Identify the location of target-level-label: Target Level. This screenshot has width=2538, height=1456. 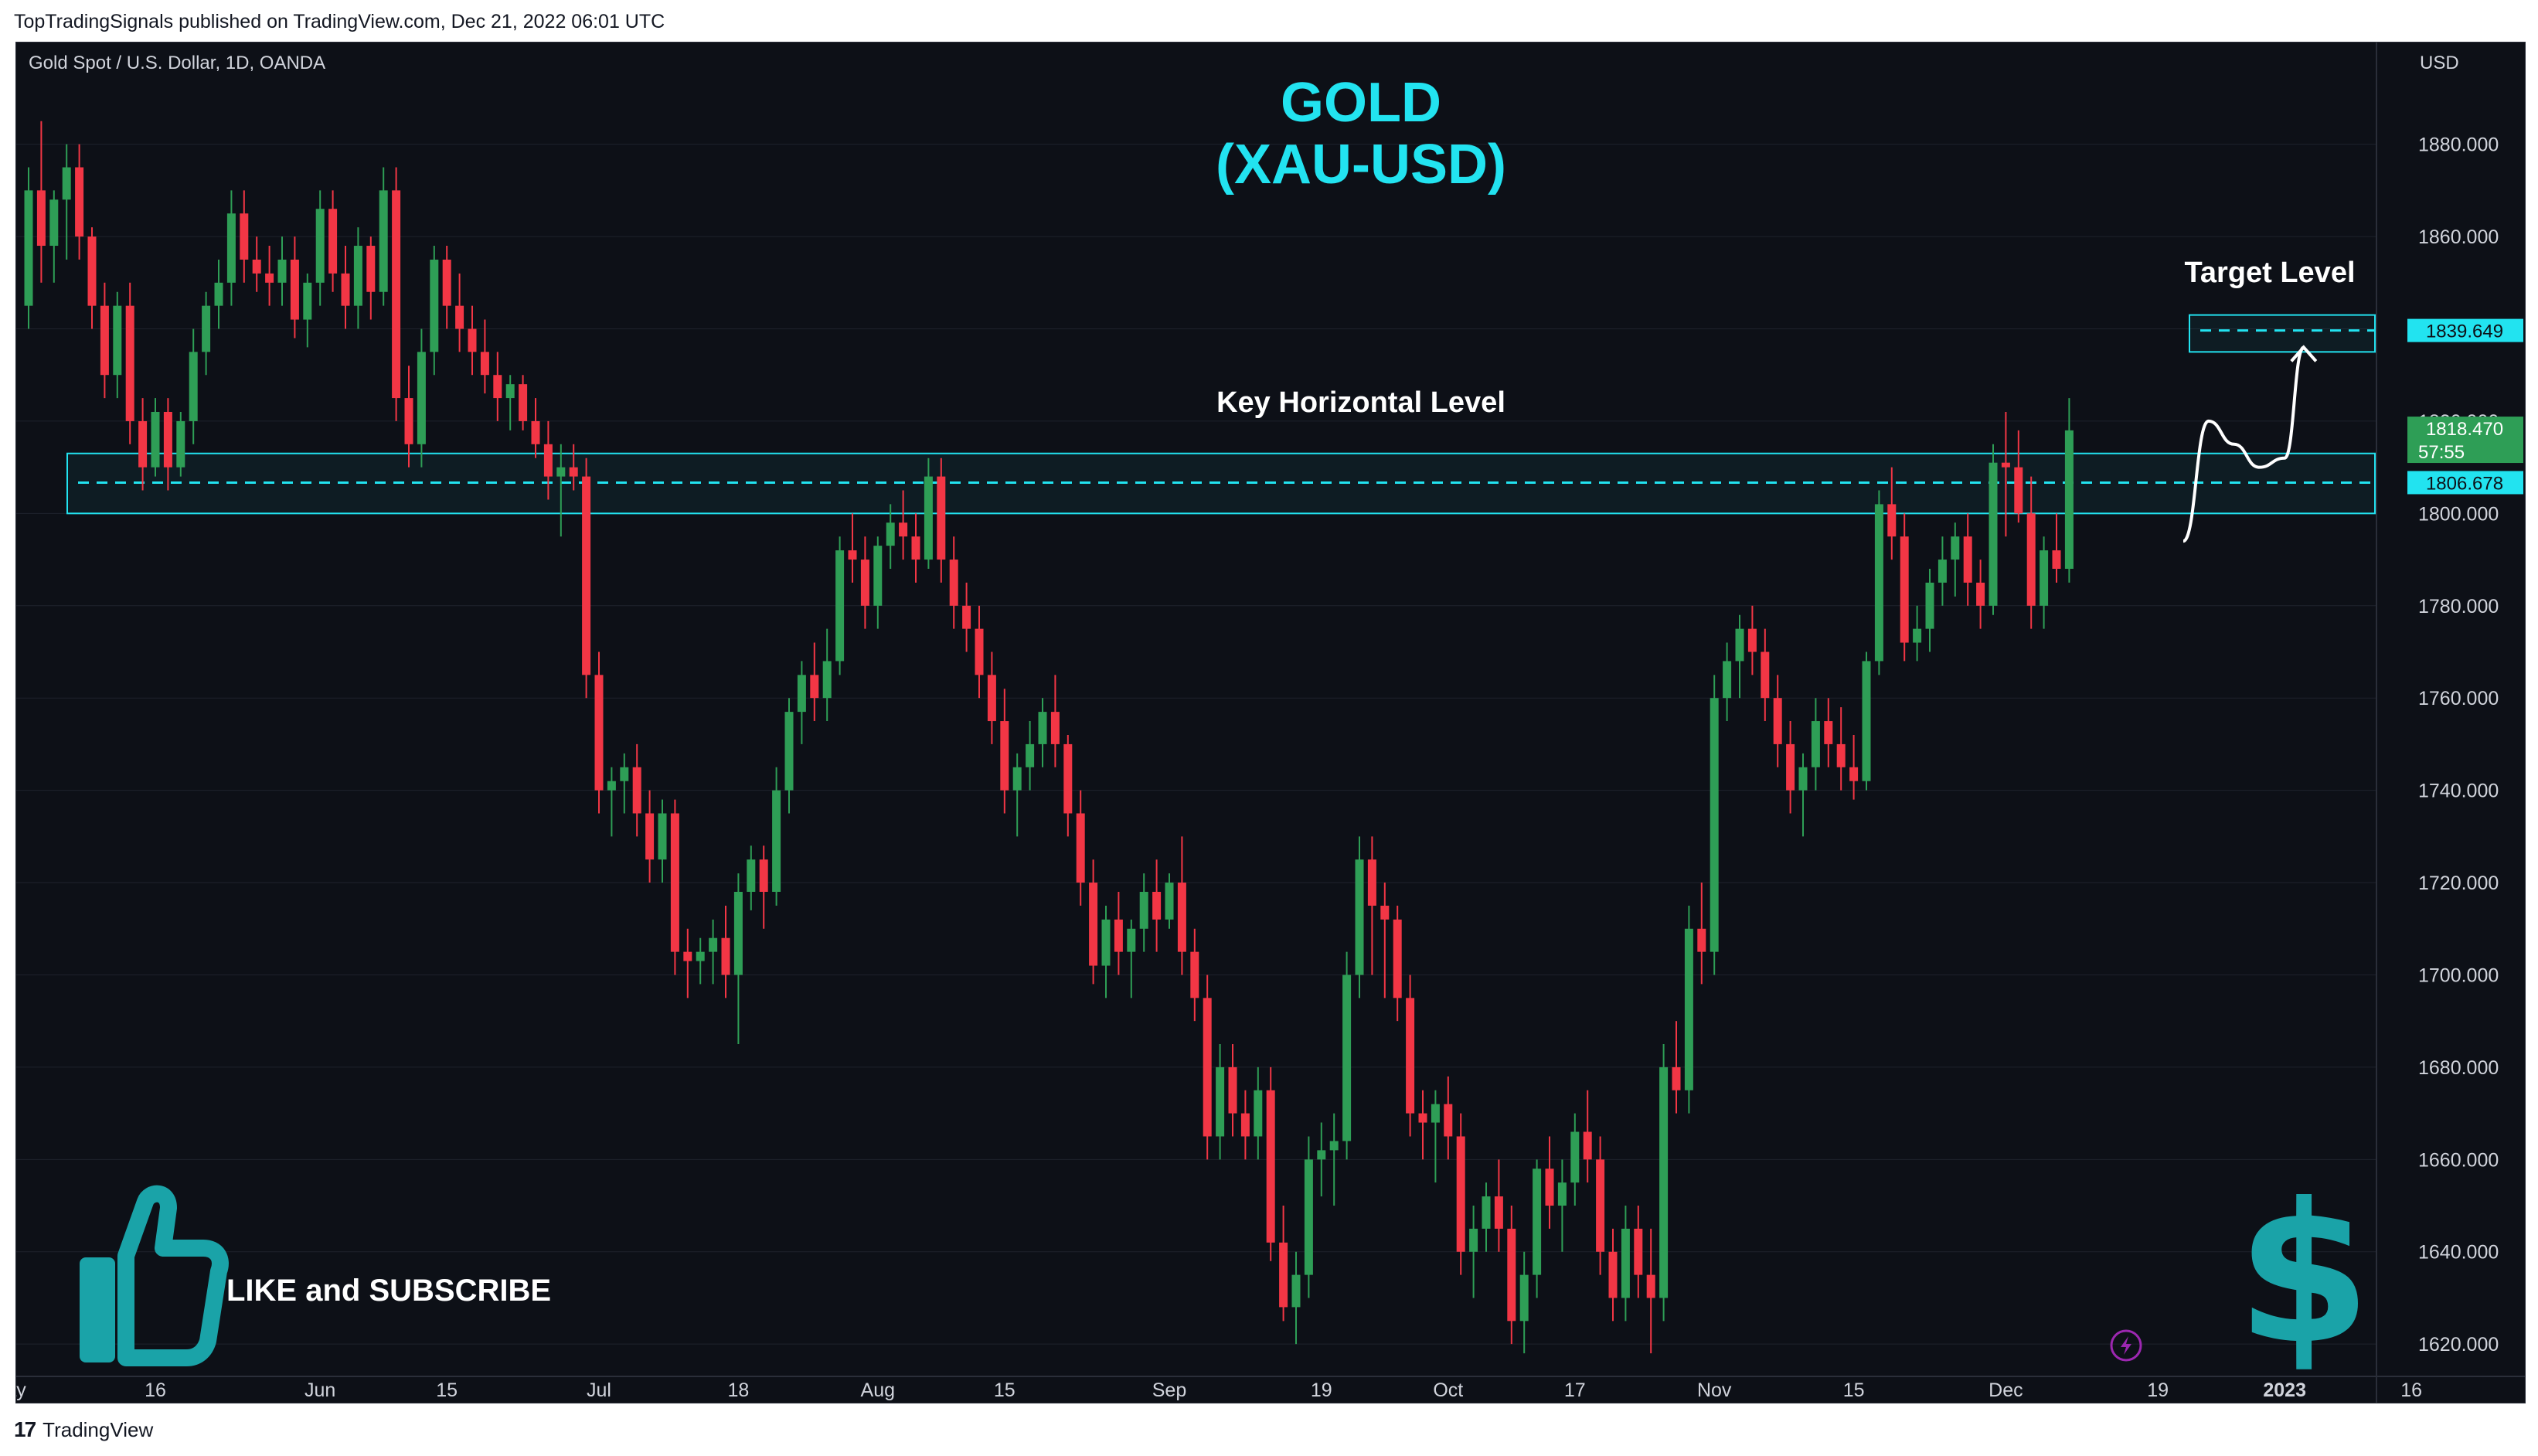
(2270, 273).